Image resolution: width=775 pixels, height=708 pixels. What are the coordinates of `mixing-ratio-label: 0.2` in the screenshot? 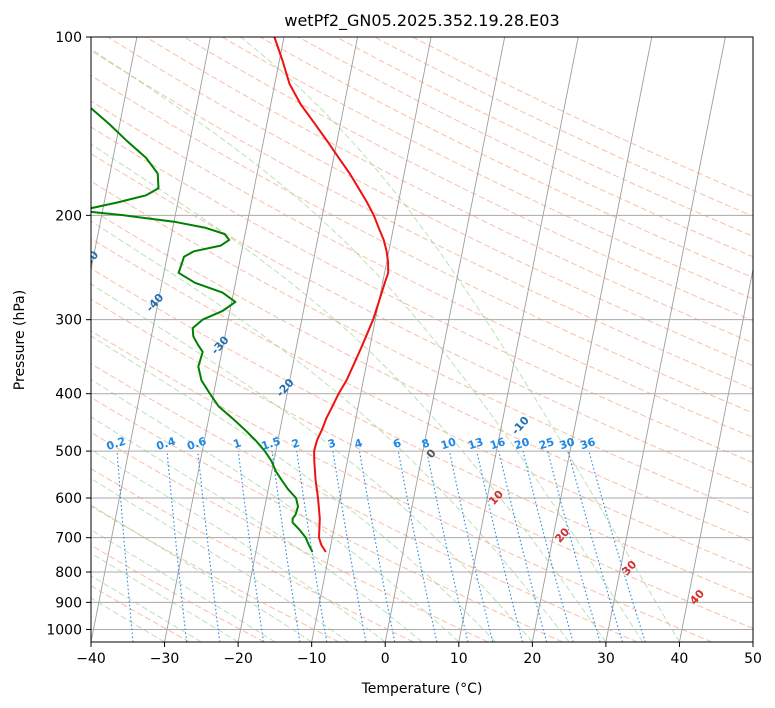 It's located at (116, 444).